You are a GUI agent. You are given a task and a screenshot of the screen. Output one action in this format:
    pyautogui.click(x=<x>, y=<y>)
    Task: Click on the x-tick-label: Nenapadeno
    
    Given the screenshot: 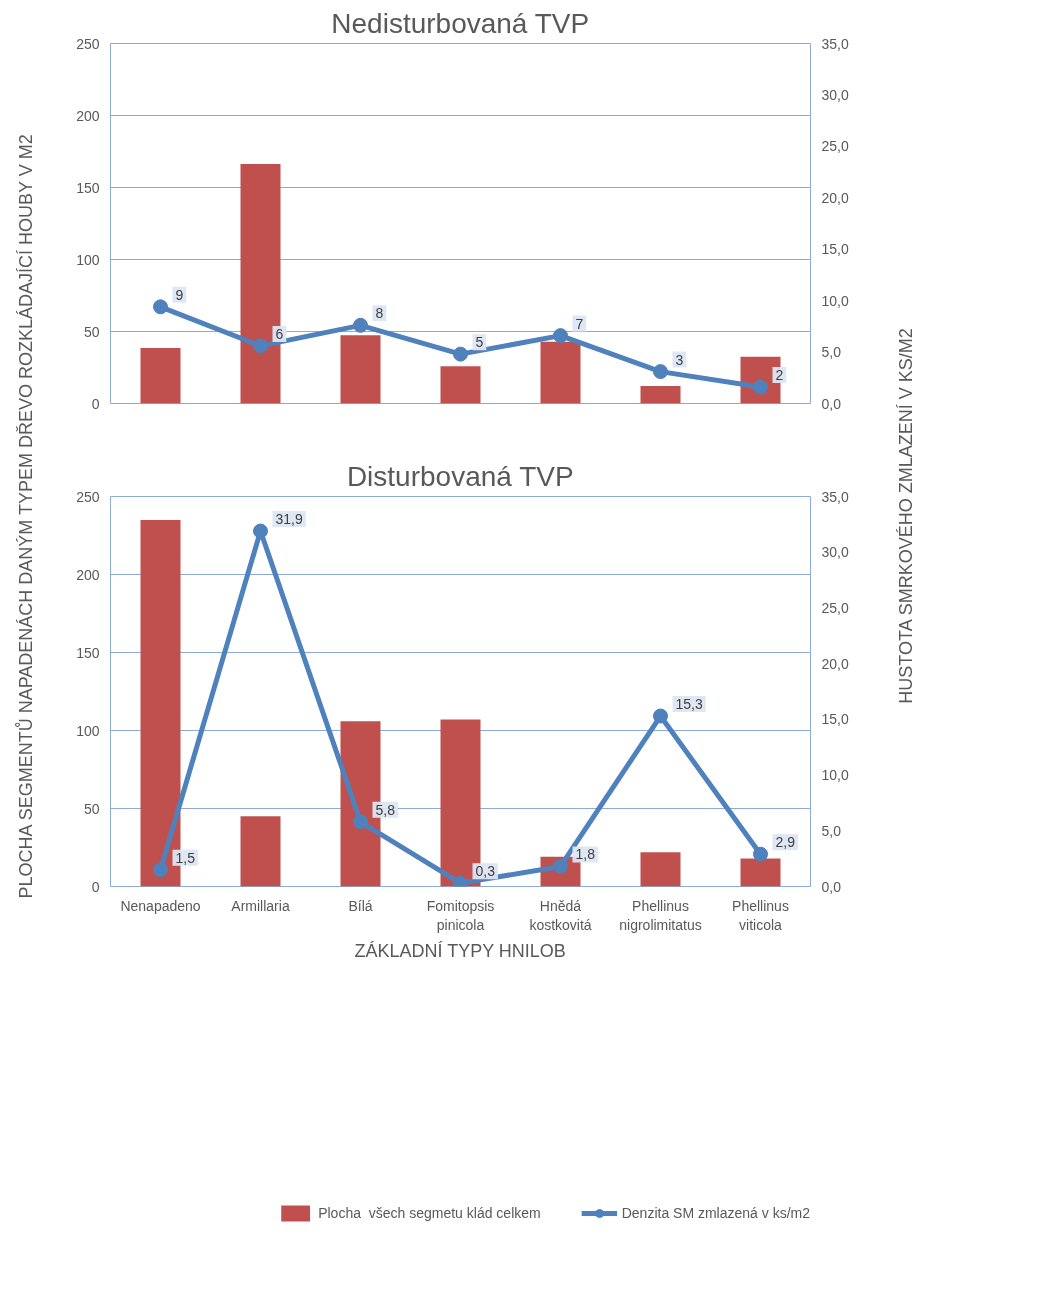 What is the action you would take?
    pyautogui.click(x=160, y=905)
    